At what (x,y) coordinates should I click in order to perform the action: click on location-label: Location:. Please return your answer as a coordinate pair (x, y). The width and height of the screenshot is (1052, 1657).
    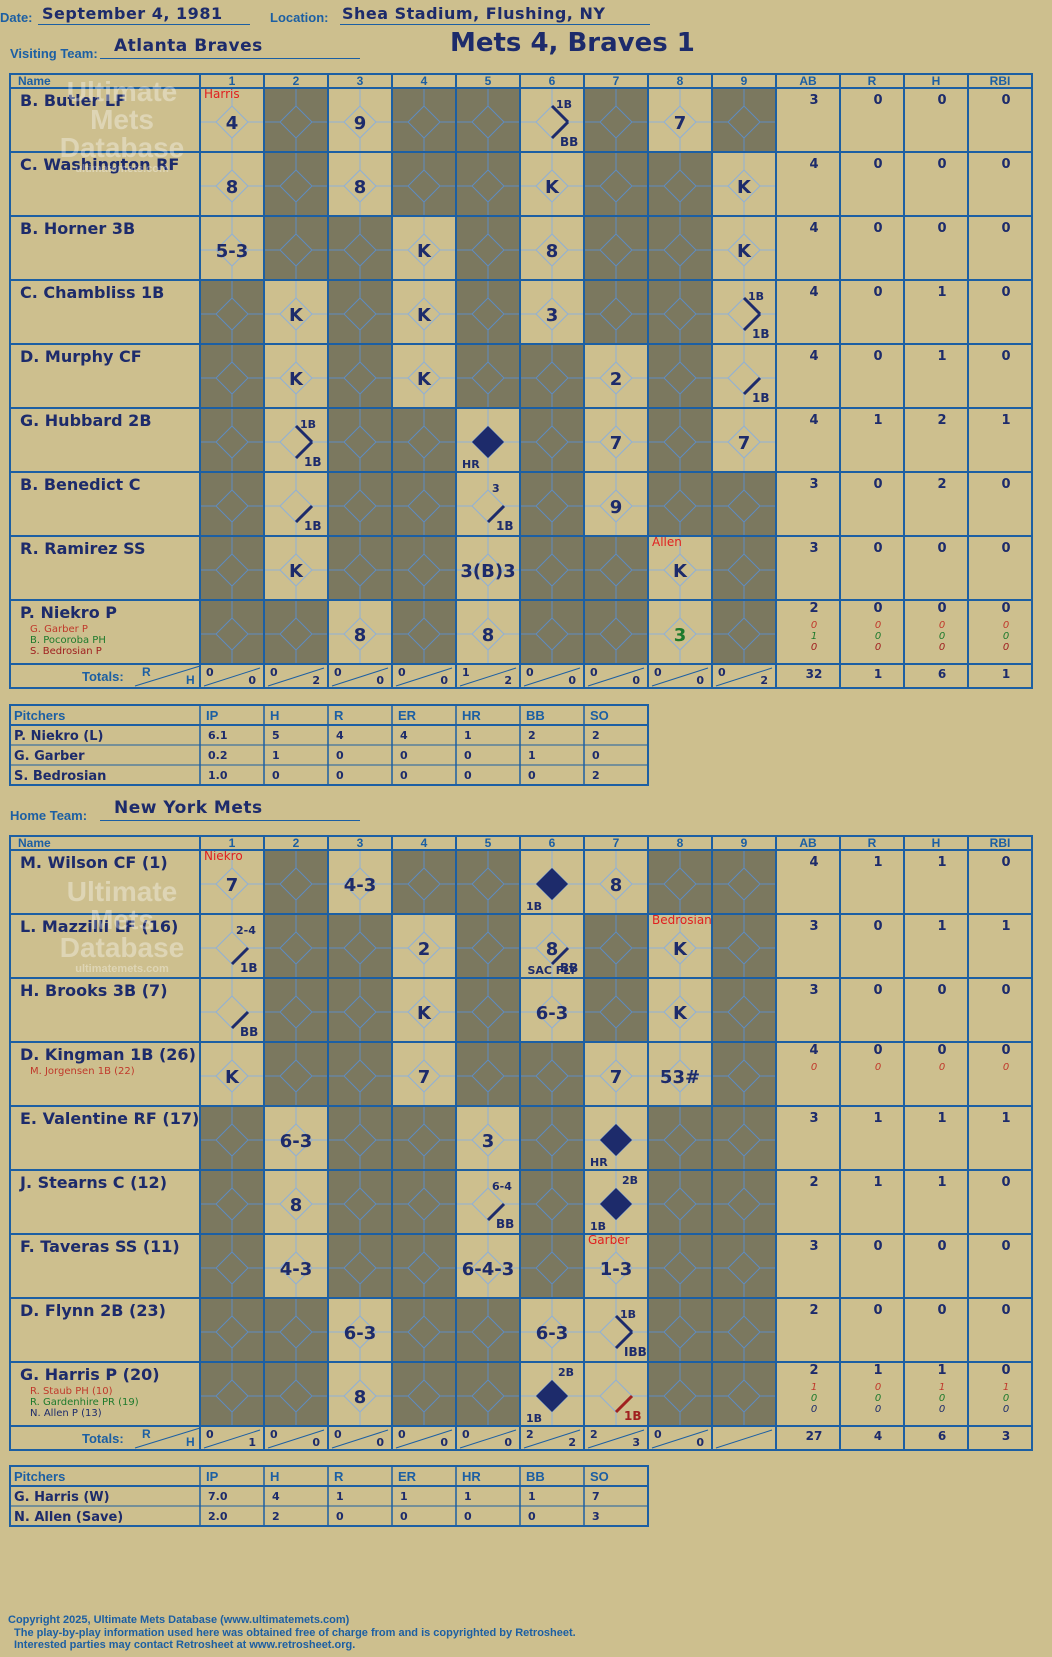
    Looking at the image, I should click on (299, 17).